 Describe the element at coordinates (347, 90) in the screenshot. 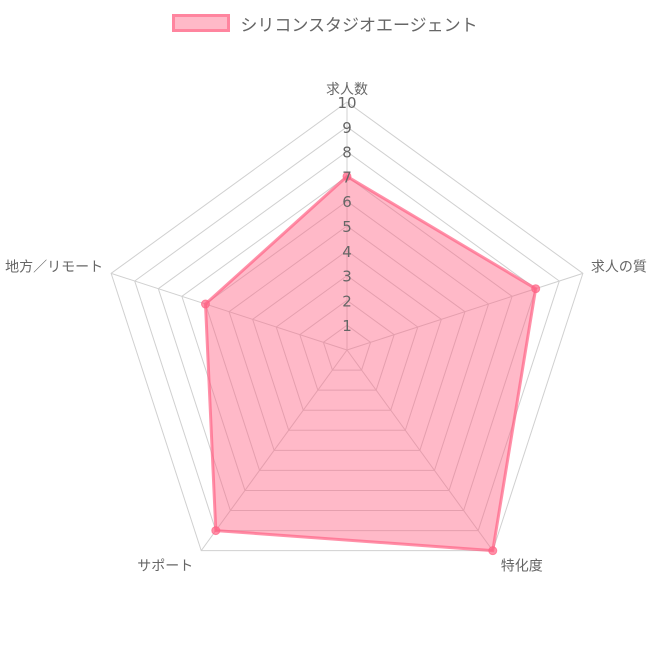

I see `category-label-1: 求人数` at that location.